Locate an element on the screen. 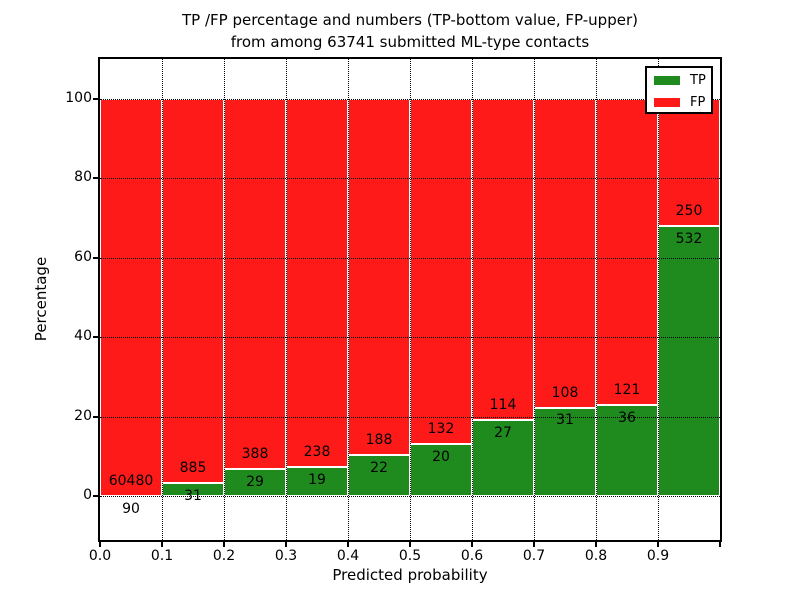 This screenshot has width=800, height=600. bar-fp-0.4-0.5 is located at coordinates (379, 276).